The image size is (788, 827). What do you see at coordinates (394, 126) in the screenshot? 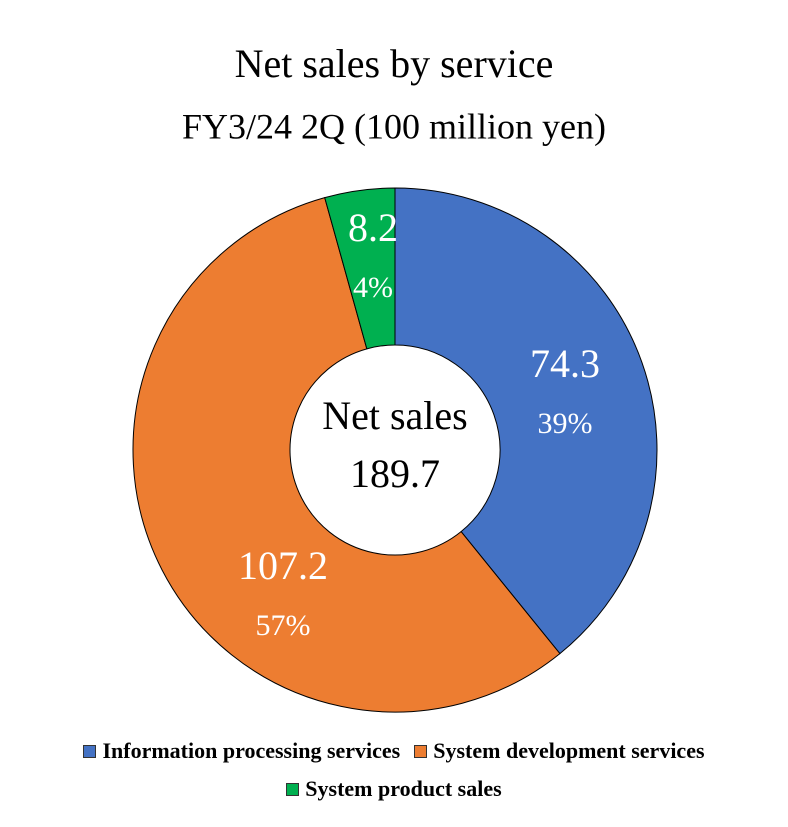
I see `chart-subtitle: FY3/24 2Q (100 million yen)` at bounding box center [394, 126].